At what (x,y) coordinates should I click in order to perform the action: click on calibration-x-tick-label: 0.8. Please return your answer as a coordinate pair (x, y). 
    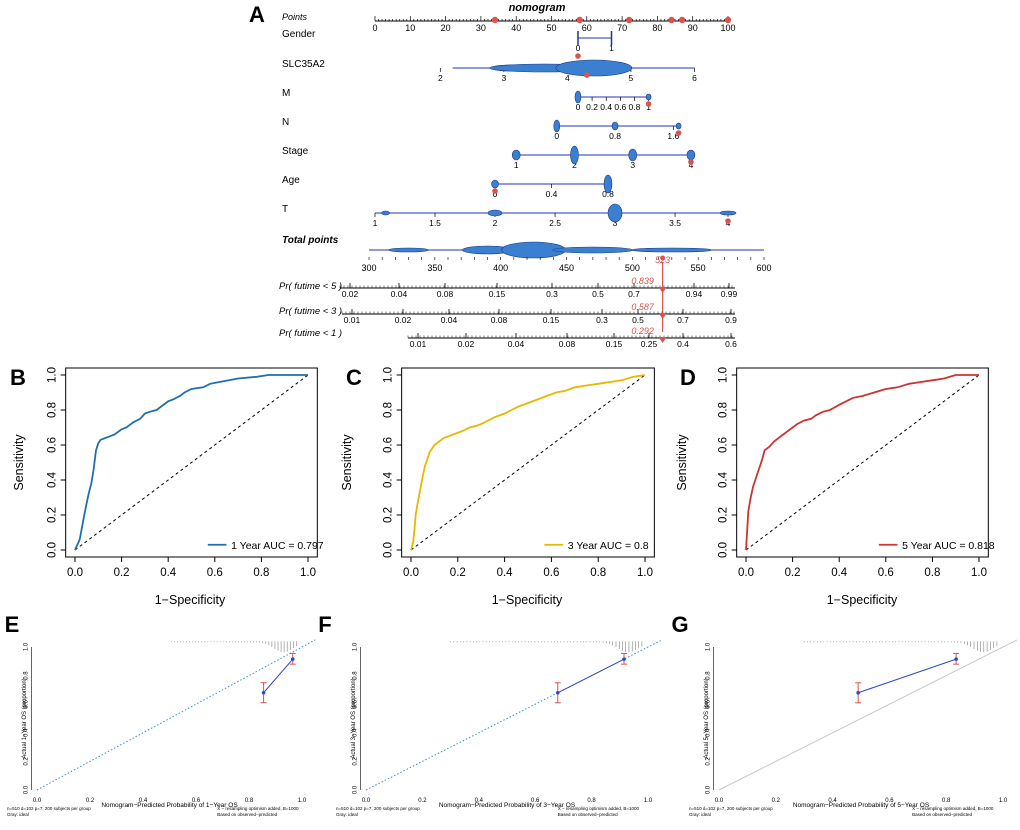
    Looking at the image, I should click on (591, 801).